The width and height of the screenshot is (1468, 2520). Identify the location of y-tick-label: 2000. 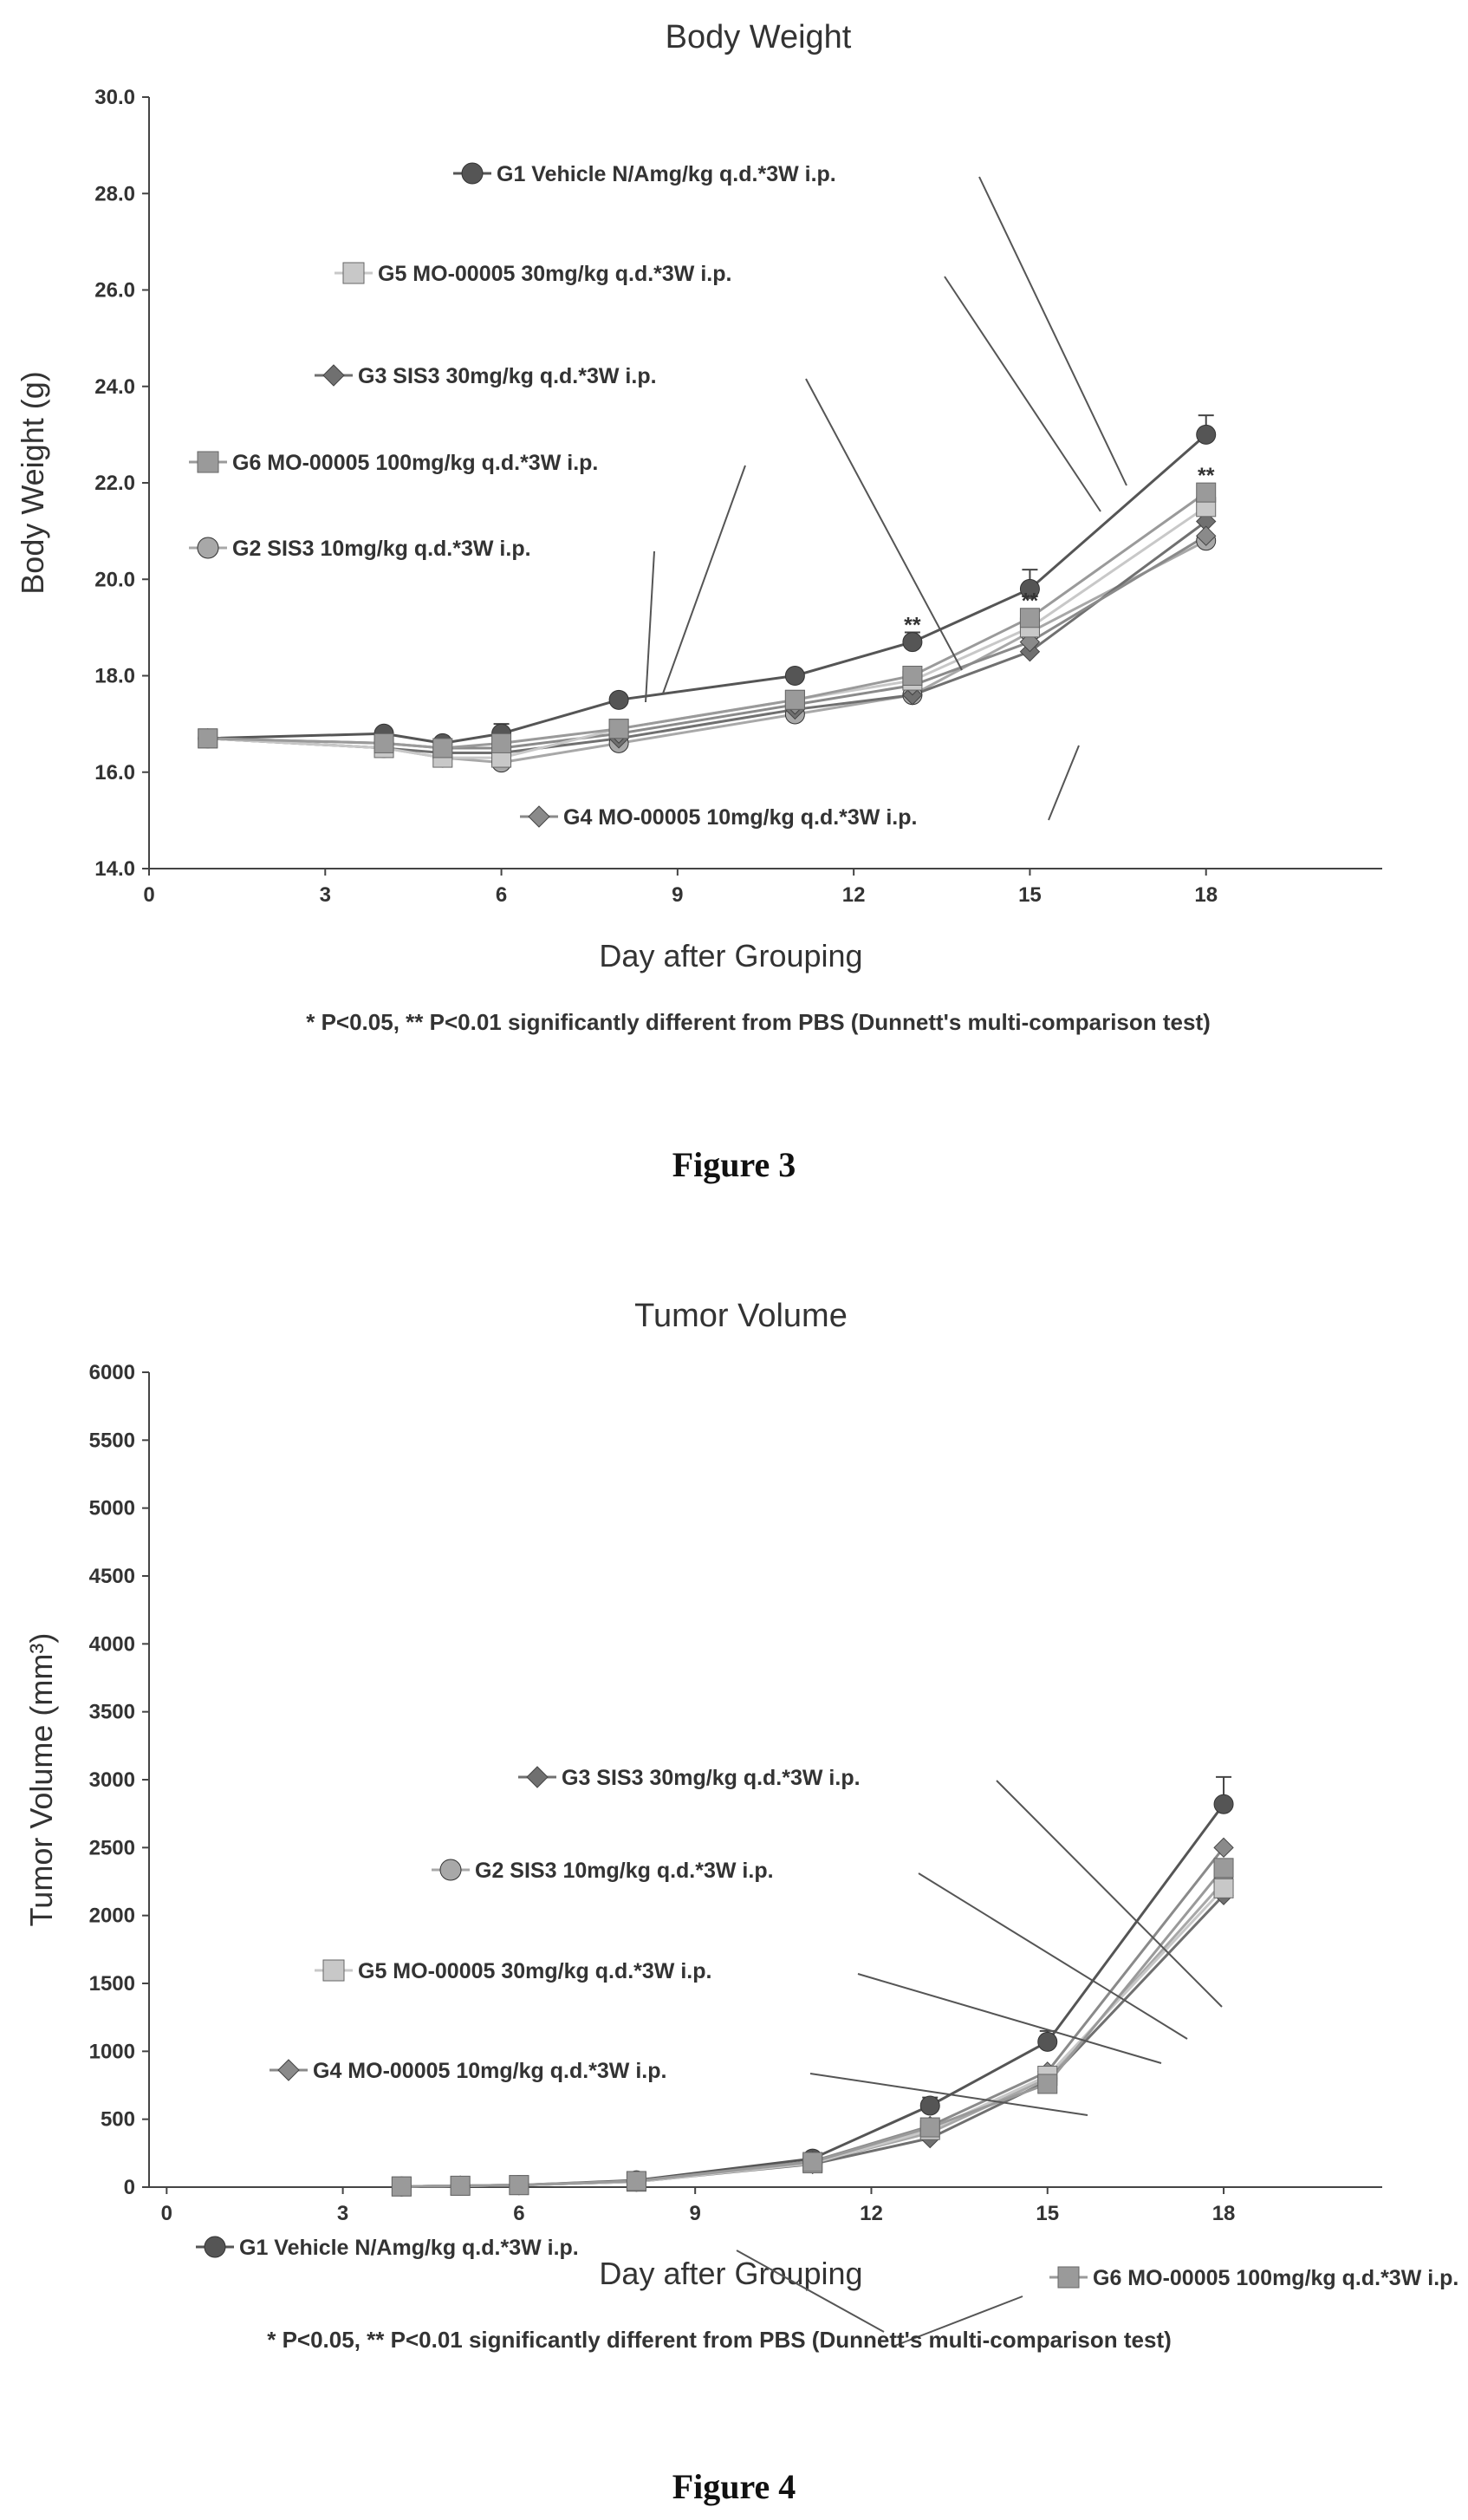
(112, 1916).